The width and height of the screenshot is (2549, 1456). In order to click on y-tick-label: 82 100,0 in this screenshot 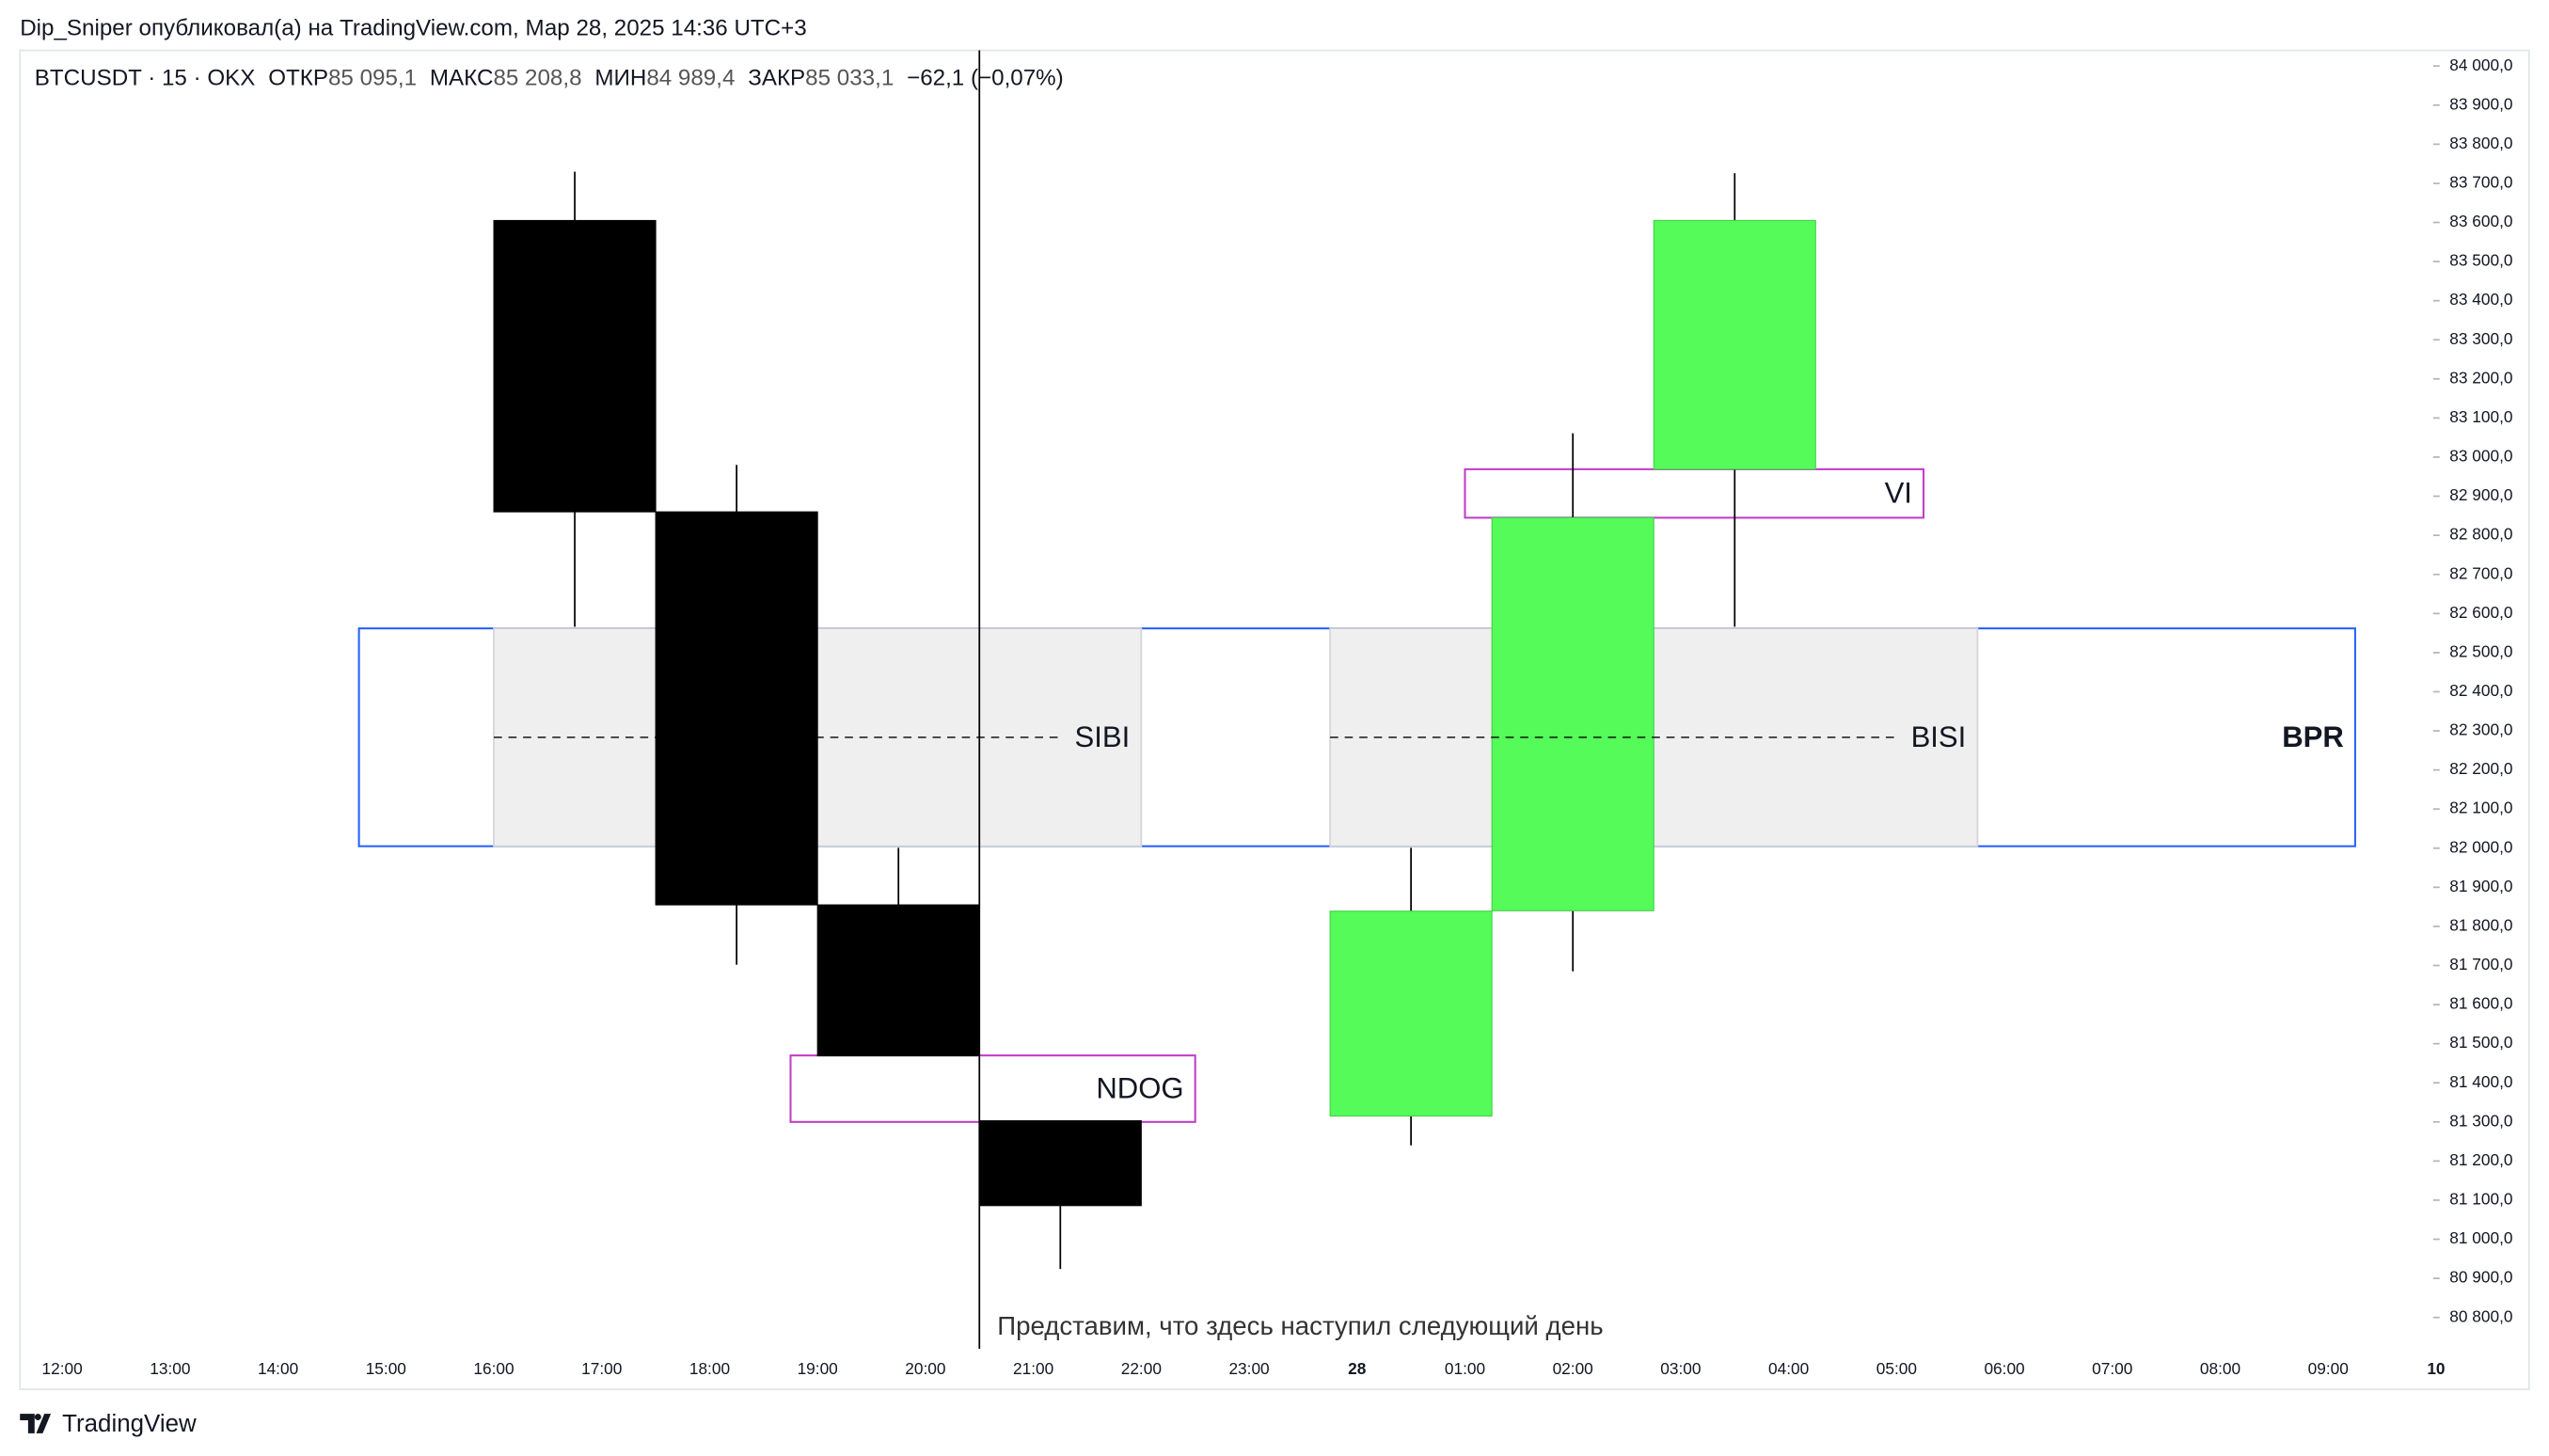, I will do `click(2480, 808)`.